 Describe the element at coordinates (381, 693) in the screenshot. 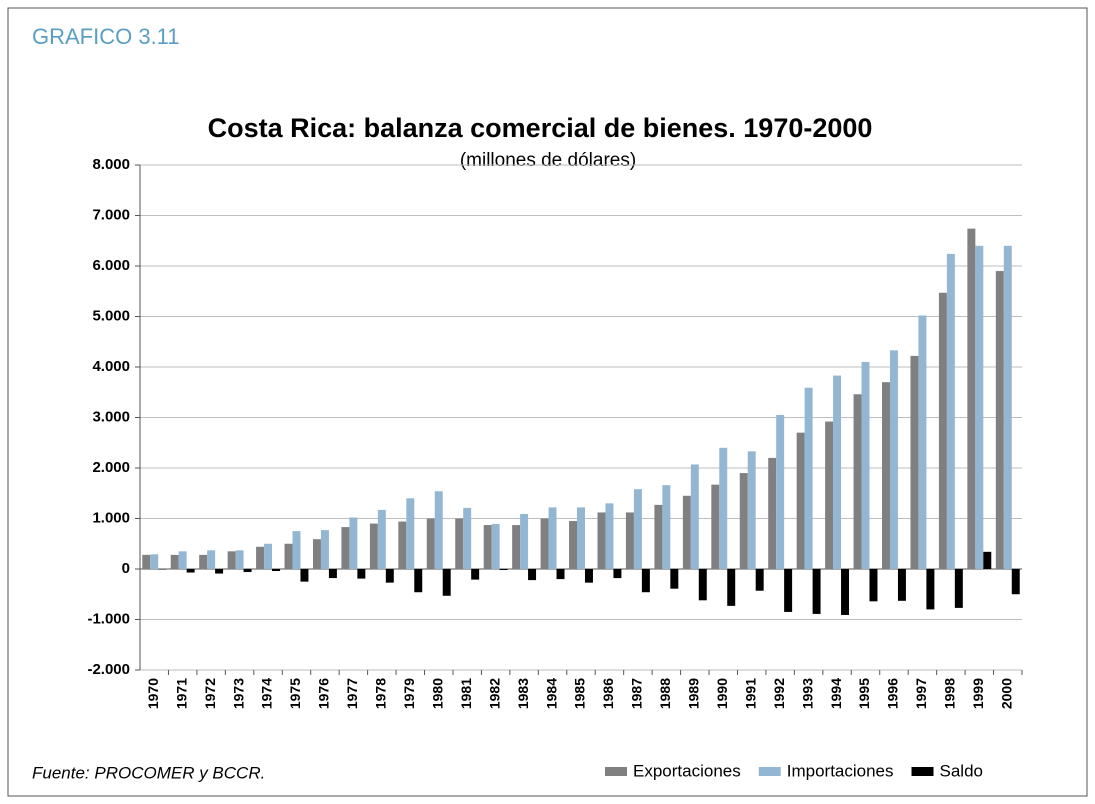

I see `x-tick-label: 1978` at that location.